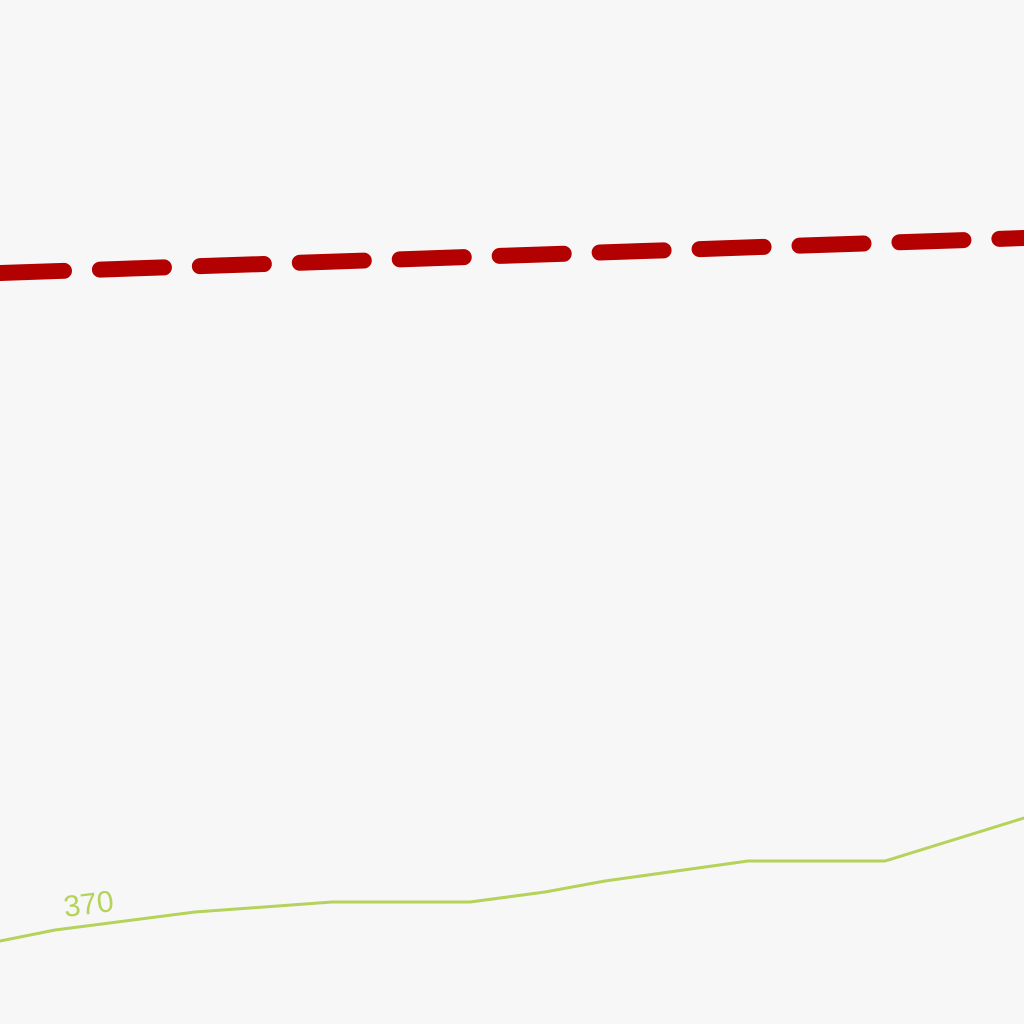 The height and width of the screenshot is (1024, 1024). What do you see at coordinates (512, 255) in the screenshot?
I see `dashed-boundary-line` at bounding box center [512, 255].